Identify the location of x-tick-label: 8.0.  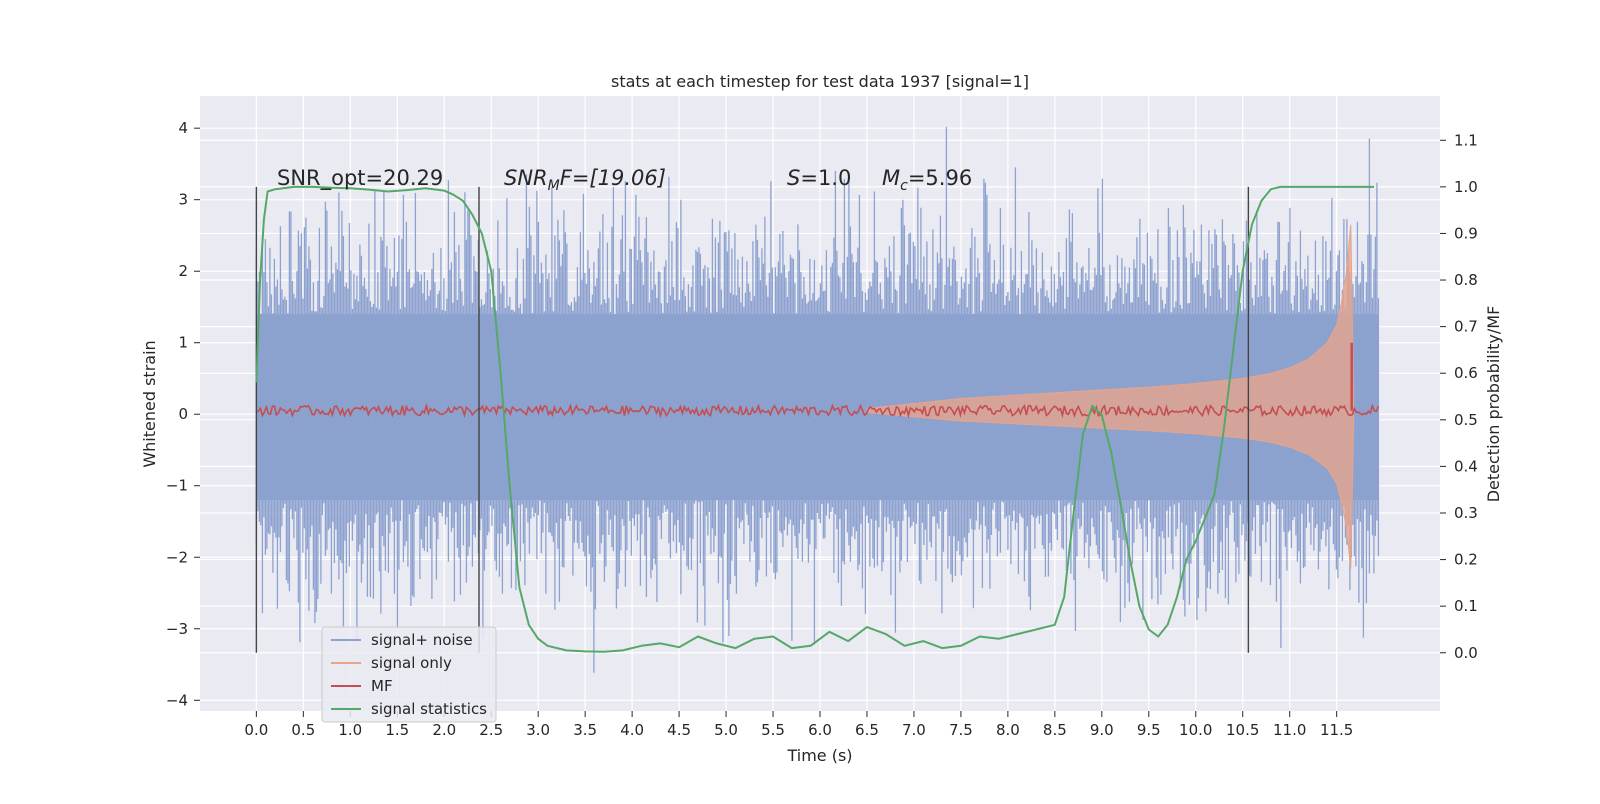
(1008, 730).